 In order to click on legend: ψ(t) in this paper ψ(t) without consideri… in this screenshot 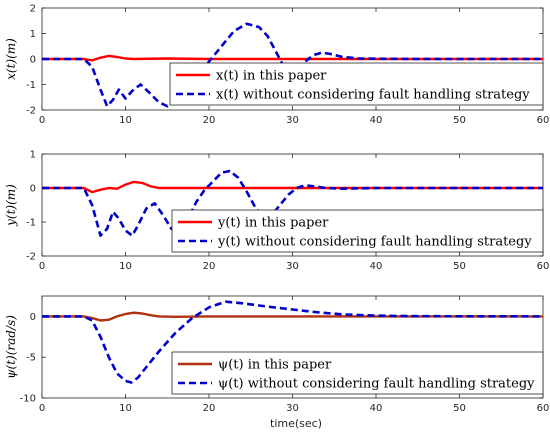, I will do `click(357, 373)`.